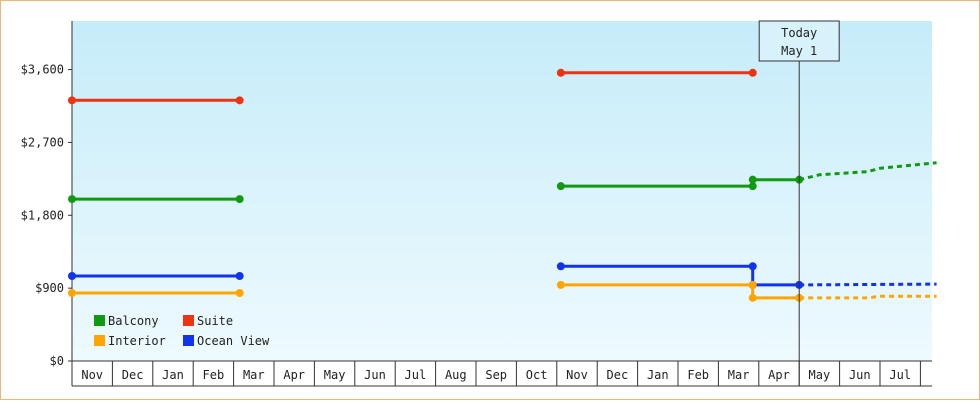  I want to click on legend-item-ocean-view: Ocean View, so click(226, 341).